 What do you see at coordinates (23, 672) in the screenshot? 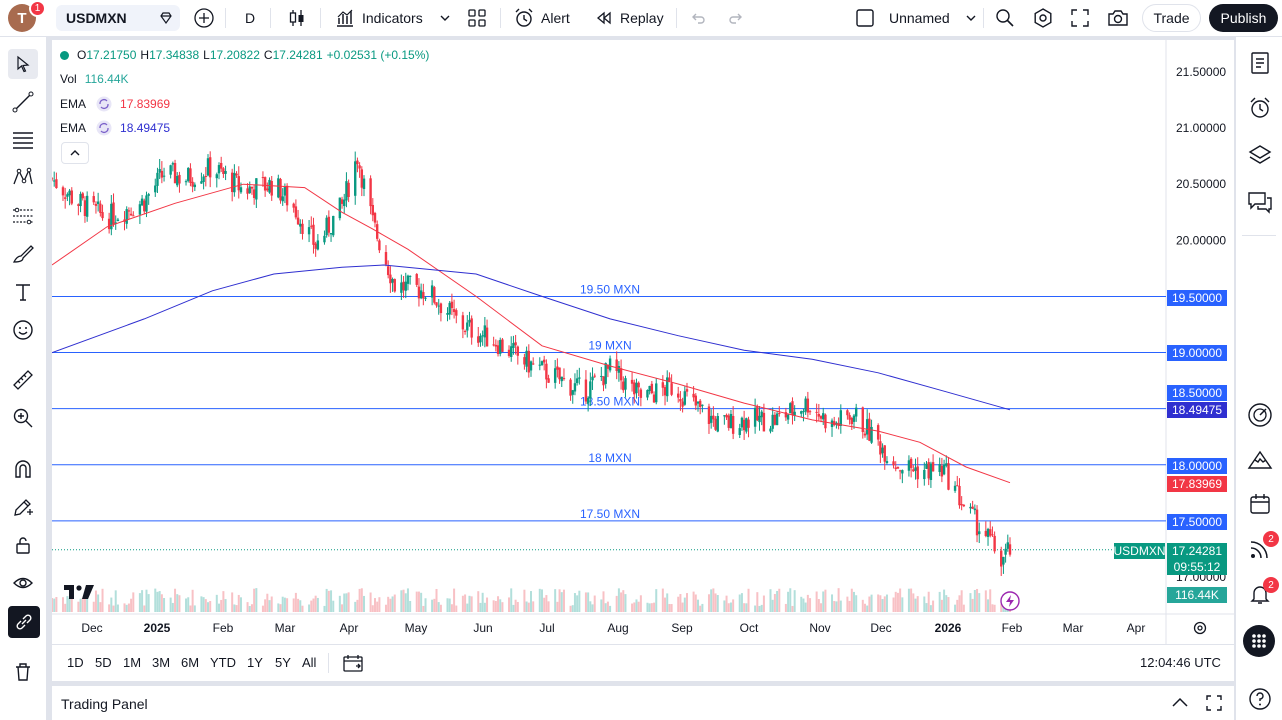
I see `remove-drawings-tool` at bounding box center [23, 672].